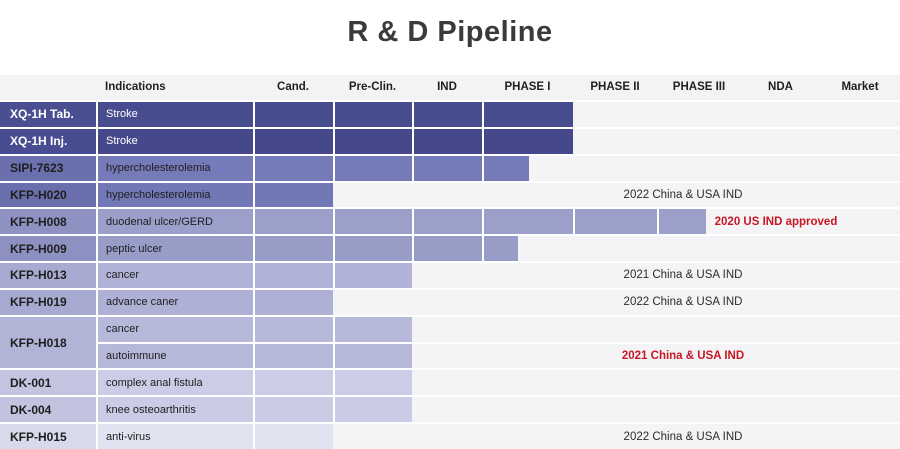 Image resolution: width=900 pixels, height=449 pixels. What do you see at coordinates (48, 249) in the screenshot?
I see `candidate-name-cell: KFP-H009` at bounding box center [48, 249].